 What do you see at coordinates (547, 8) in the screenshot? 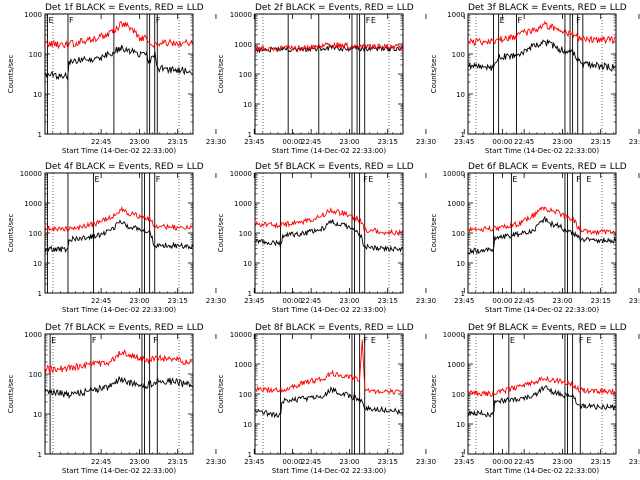
I see `panel-title: Det 3f BLACK = Events, RED = LLD` at bounding box center [547, 8].